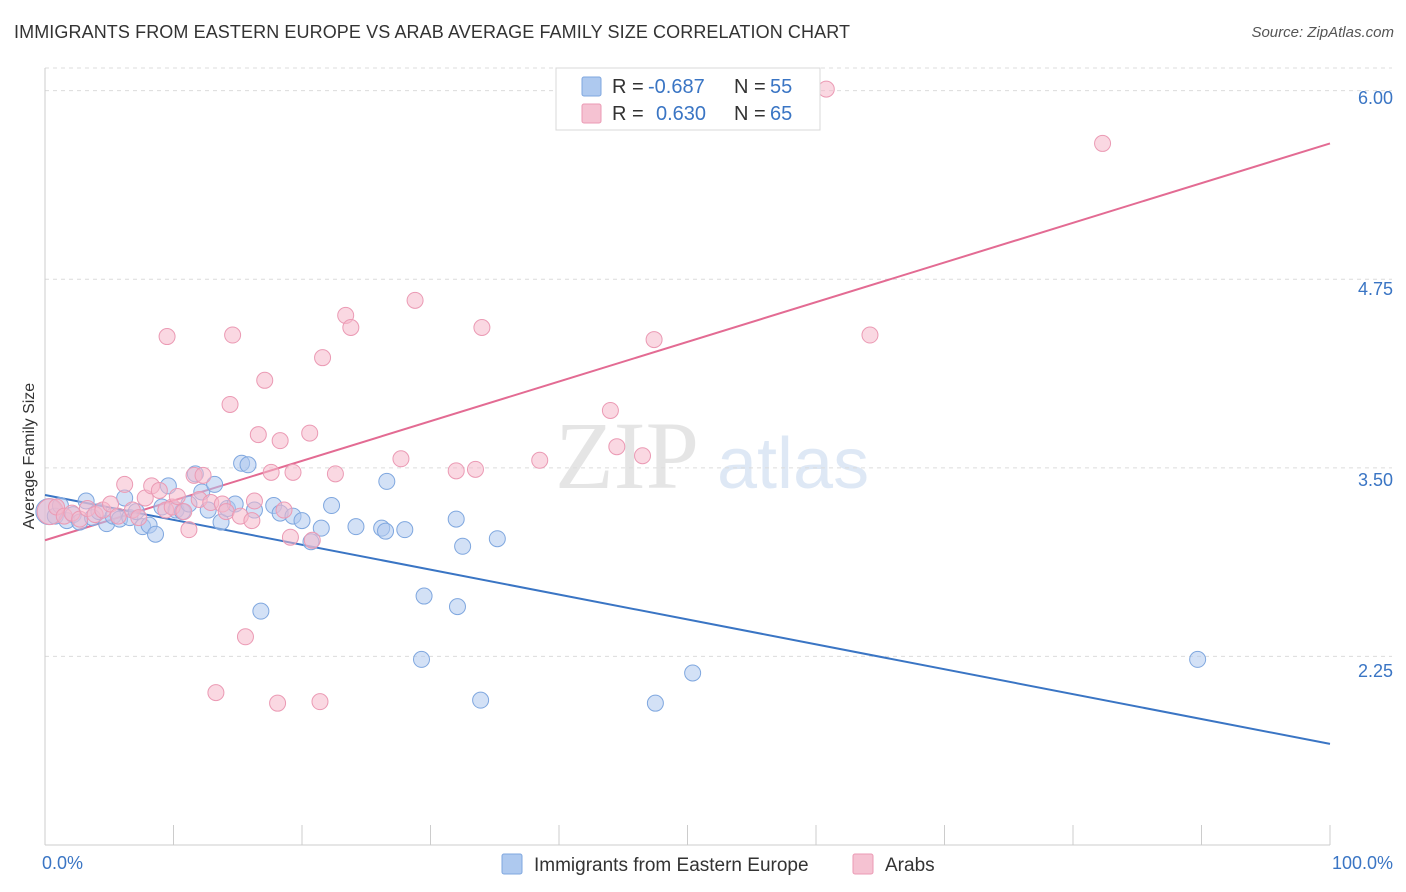  What do you see at coordinates (1322, 32) in the screenshot?
I see `source-label: Source: ZipAtlas.com` at bounding box center [1322, 32].